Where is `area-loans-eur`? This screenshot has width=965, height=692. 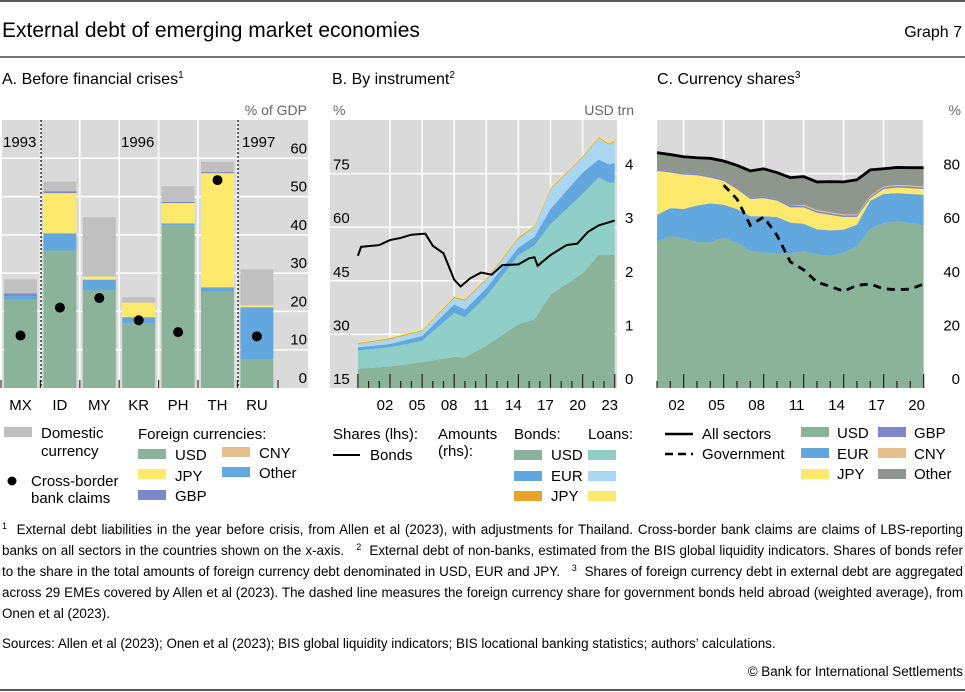 area-loans-eur is located at coordinates (486, 243).